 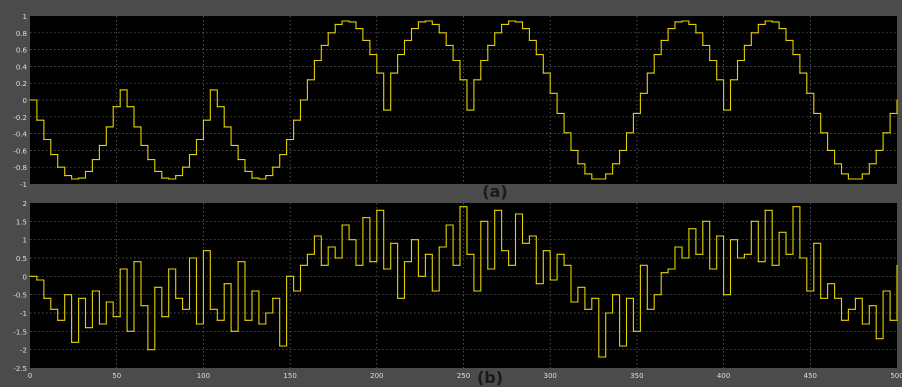 What do you see at coordinates (810, 376) in the screenshot?
I see `x-tick-label: 450` at bounding box center [810, 376].